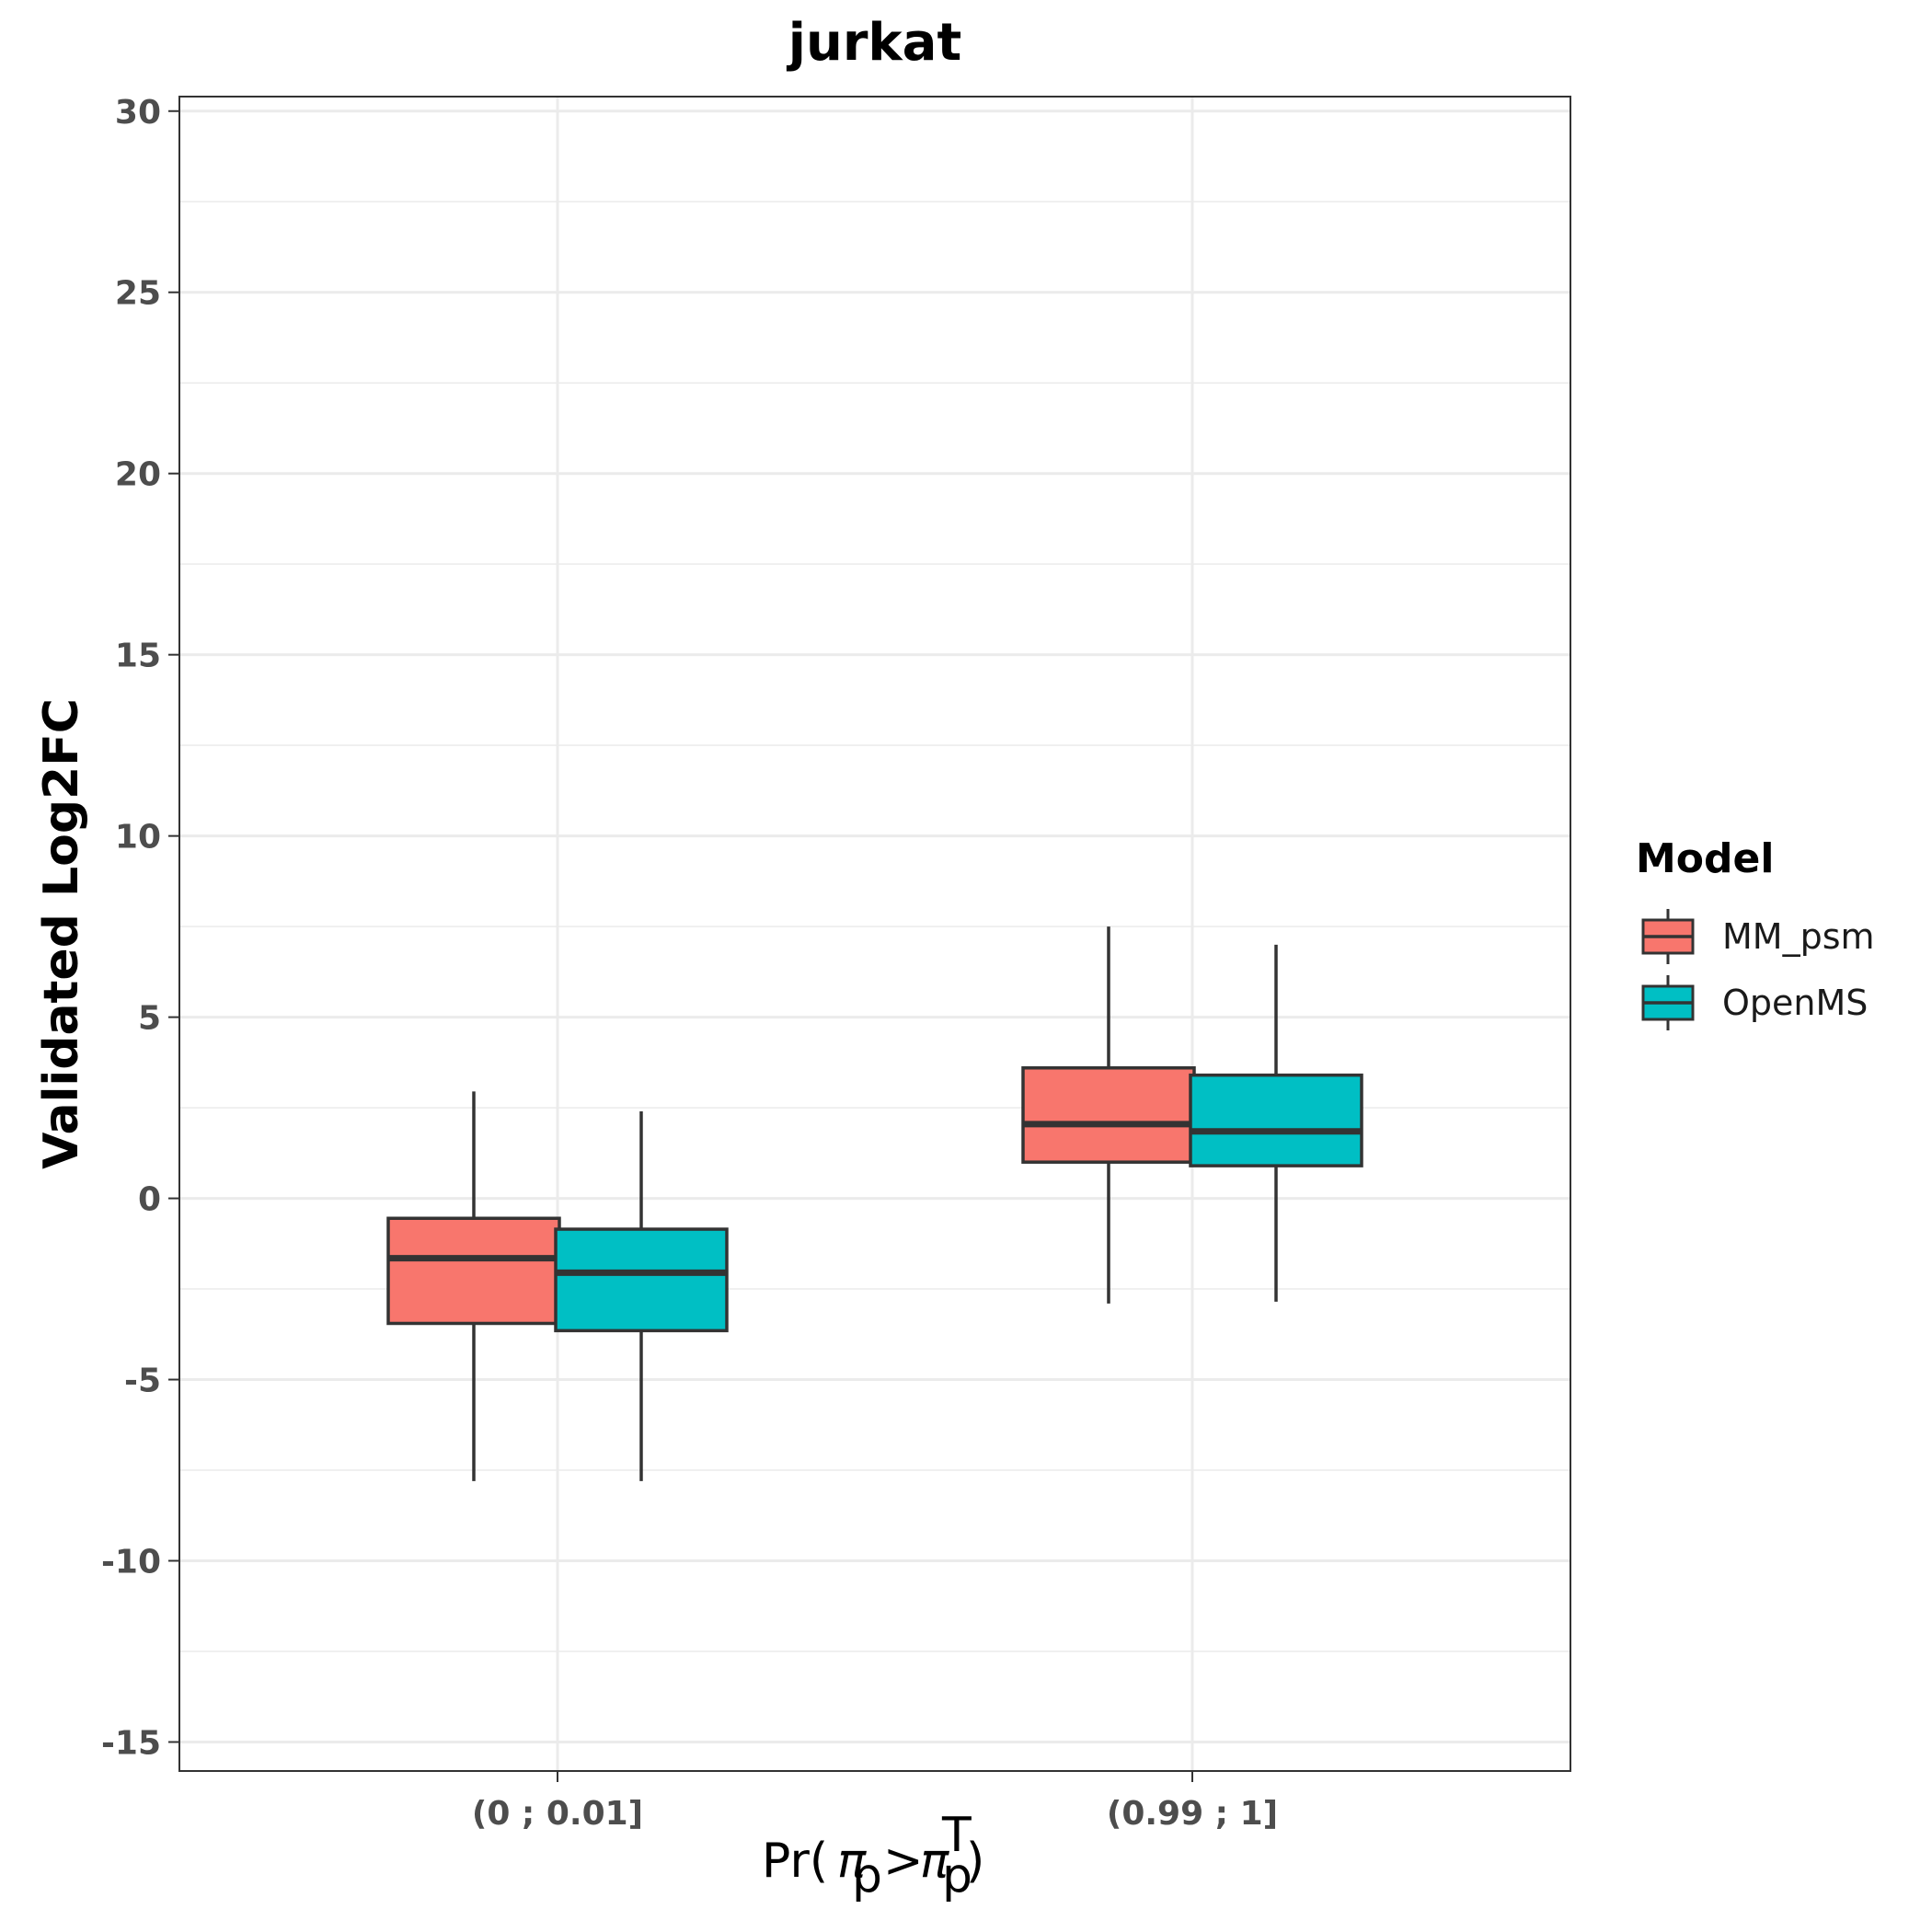 This screenshot has height=1932, width=1932. I want to click on legend-title: Model, so click(1705, 858).